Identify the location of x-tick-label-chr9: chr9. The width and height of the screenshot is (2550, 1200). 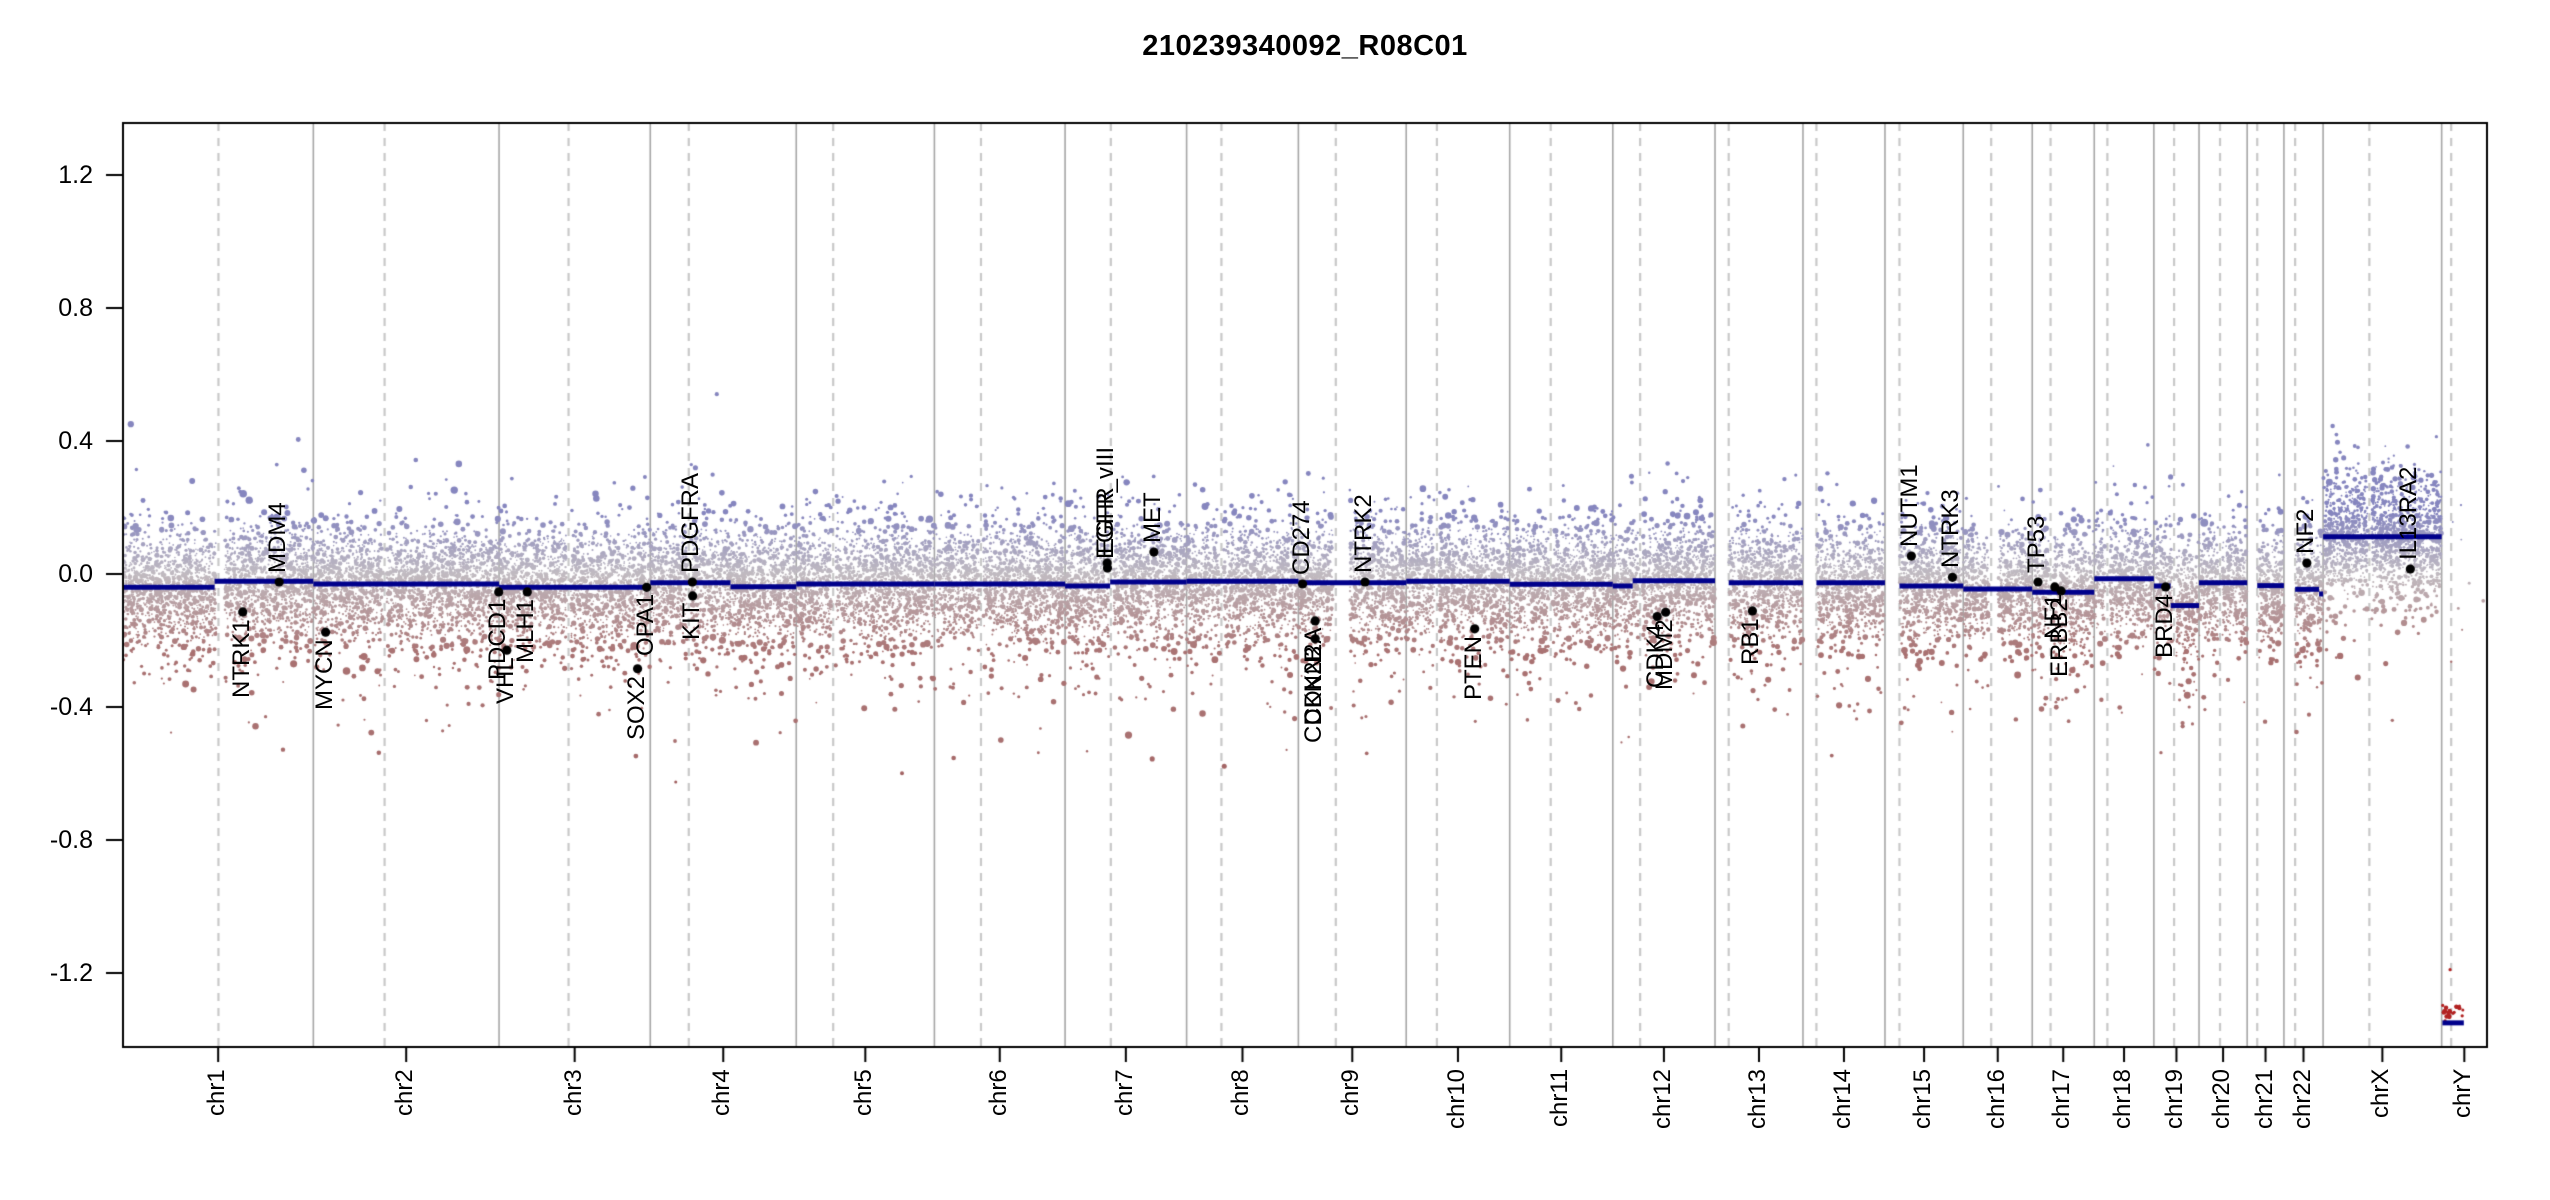
(1351, 1092).